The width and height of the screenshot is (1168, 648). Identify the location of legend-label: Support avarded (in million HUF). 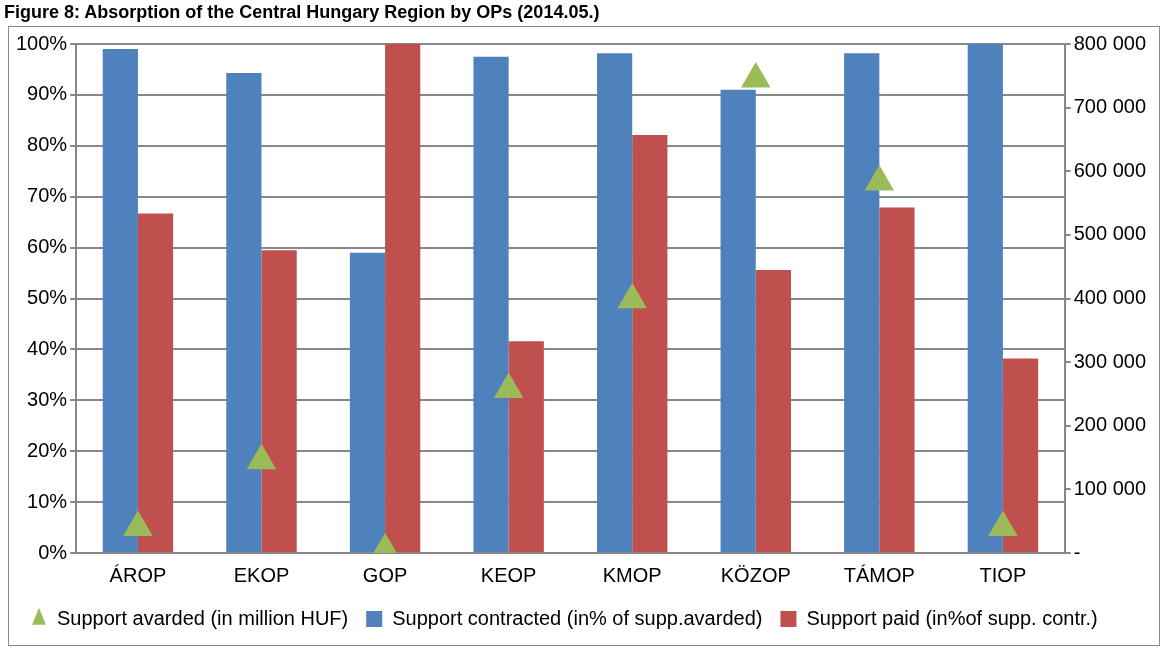
(203, 617).